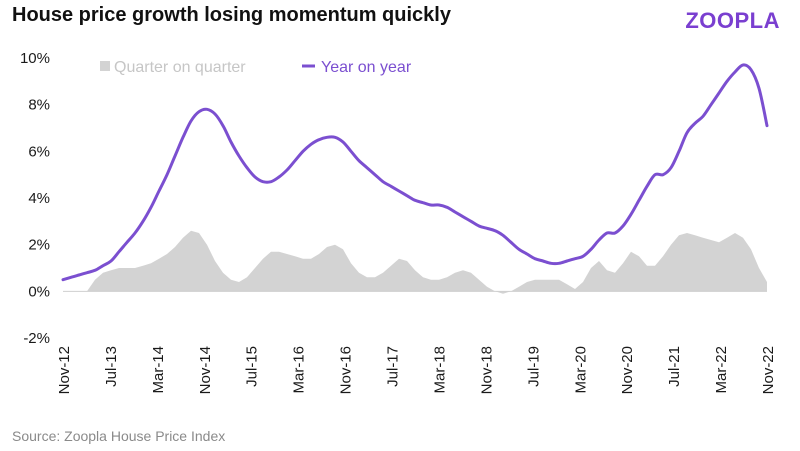  Describe the element at coordinates (36, 338) in the screenshot. I see `y-tick-label: -2%` at that location.